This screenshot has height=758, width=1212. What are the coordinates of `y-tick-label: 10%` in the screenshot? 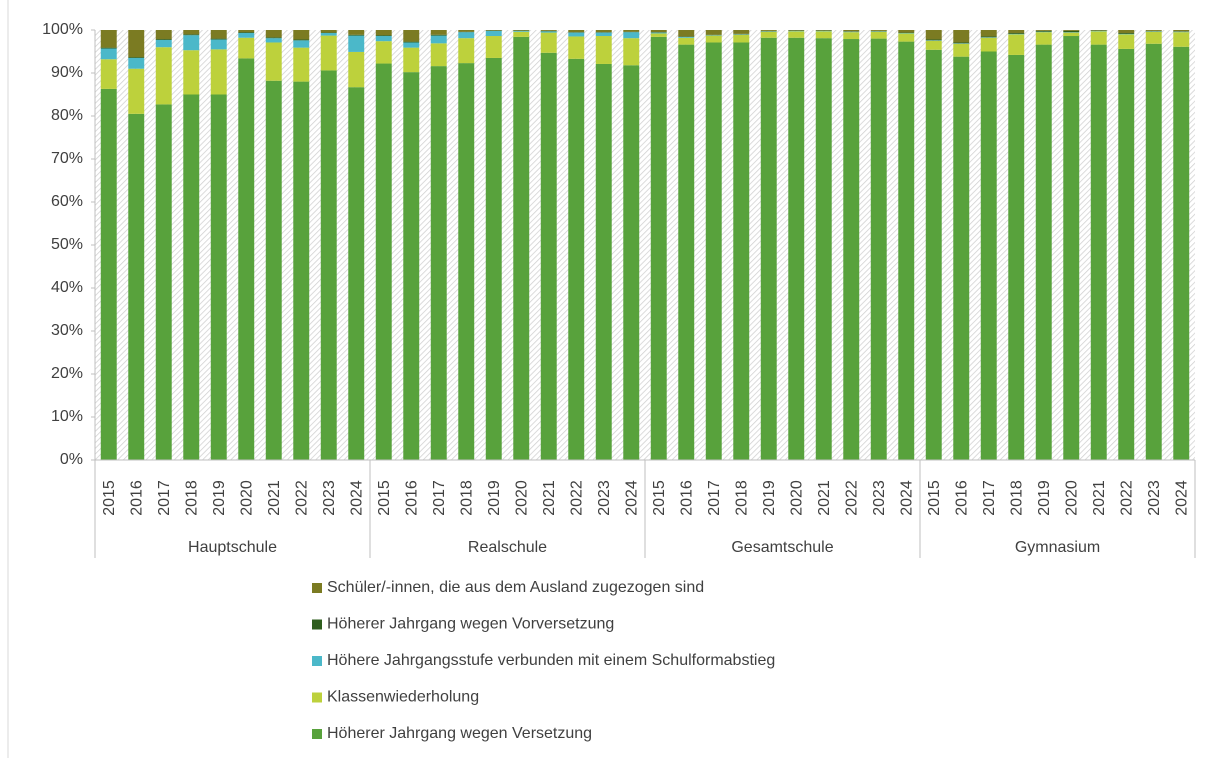 It's located at (67, 416).